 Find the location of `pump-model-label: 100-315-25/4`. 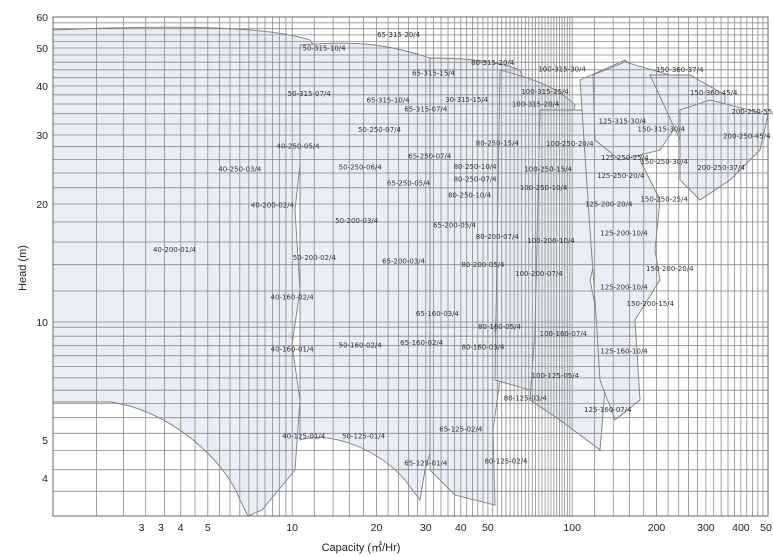

pump-model-label: 100-315-25/4 is located at coordinates (545, 92).